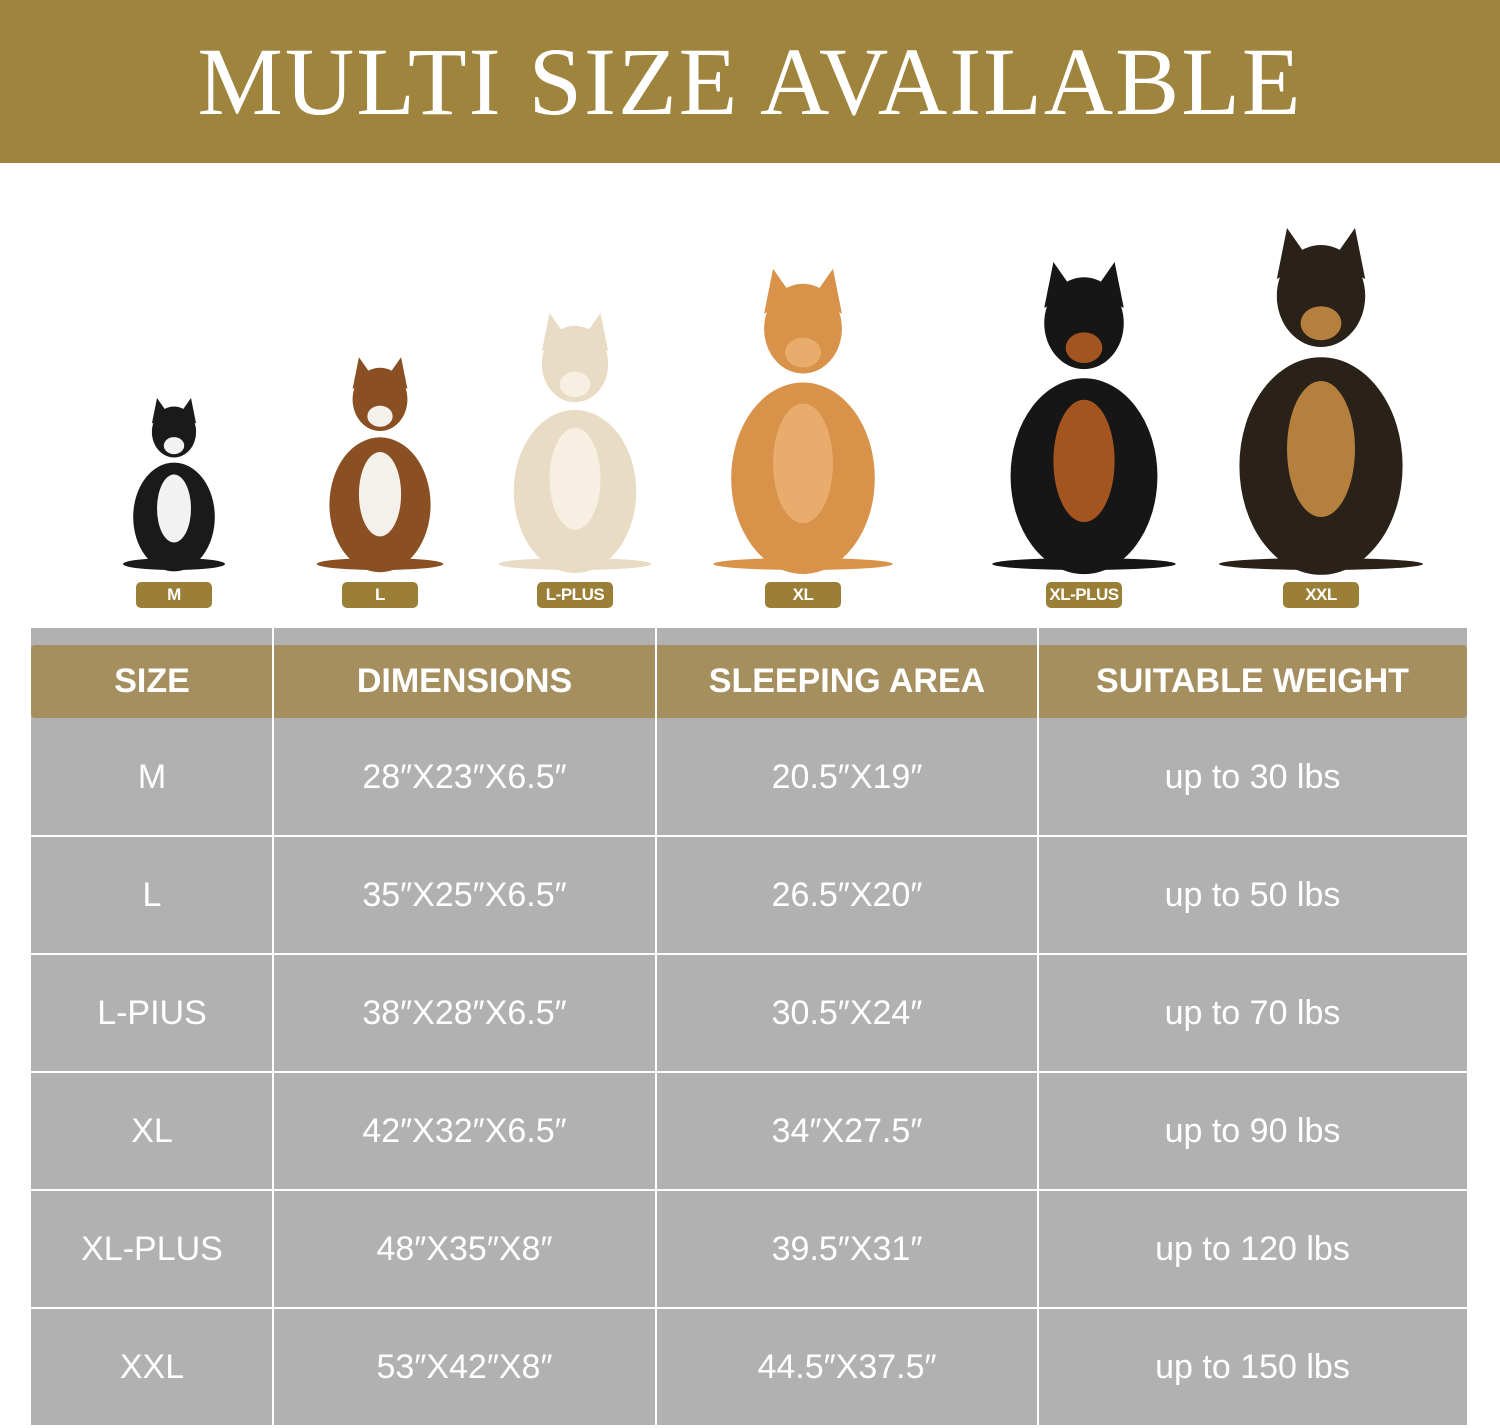  What do you see at coordinates (174, 595) in the screenshot?
I see `size-badge: M` at bounding box center [174, 595].